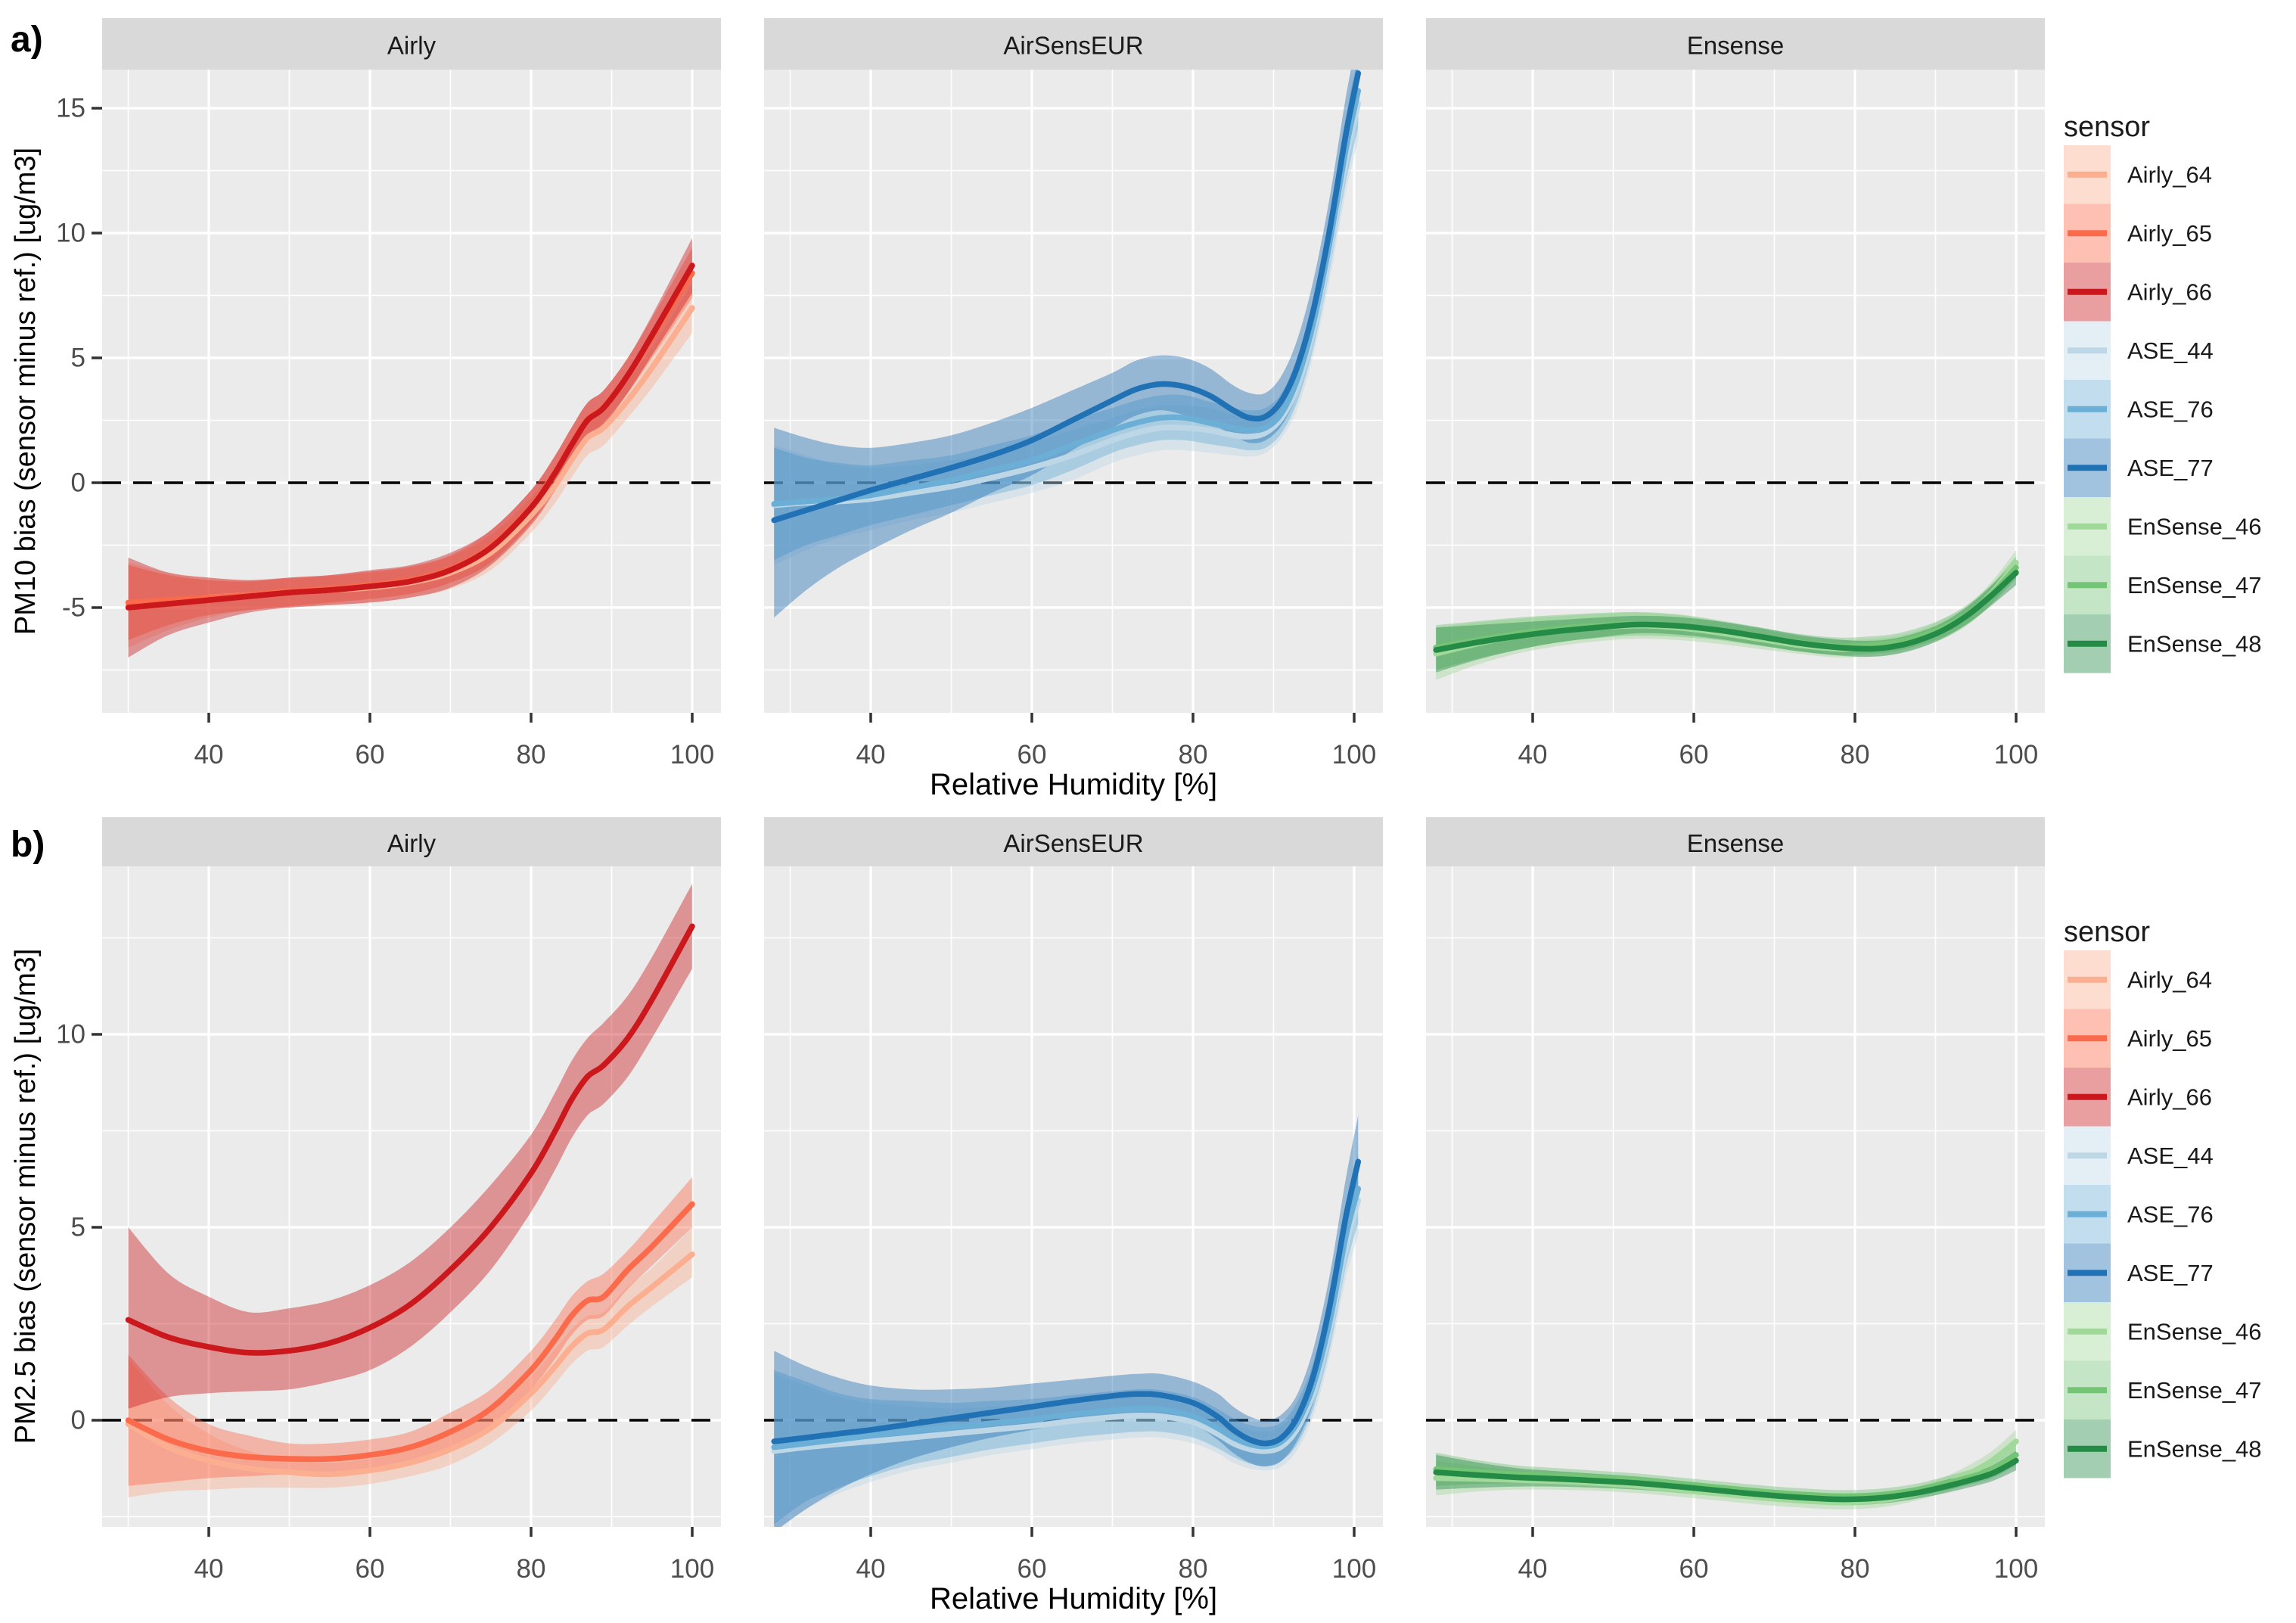 The image size is (2296, 1623). I want to click on panel-tag-b: b), so click(28, 845).